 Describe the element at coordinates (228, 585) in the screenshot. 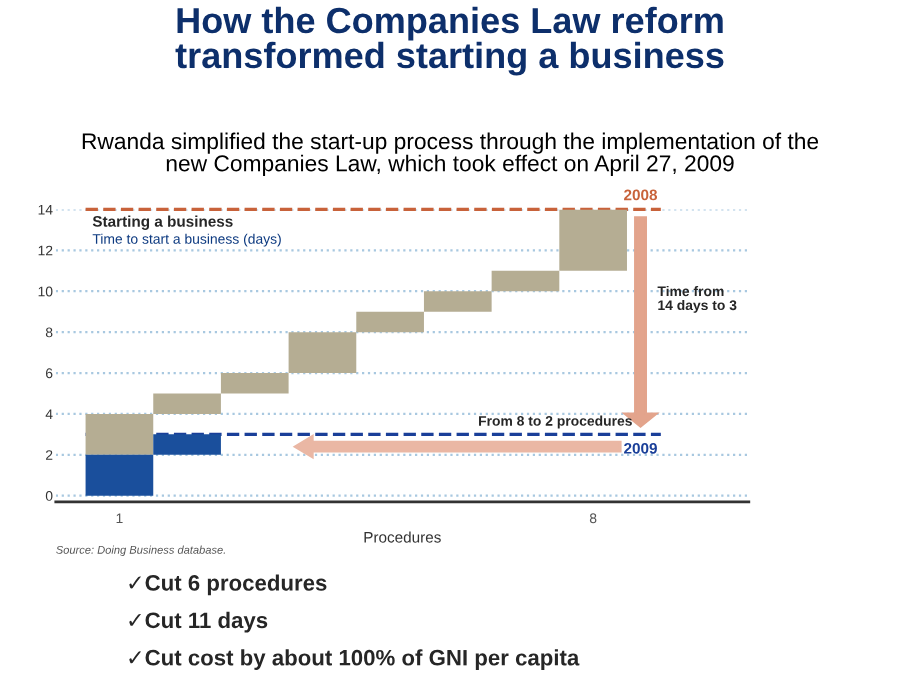

I see `text: ✓Cut 6 procedures` at that location.